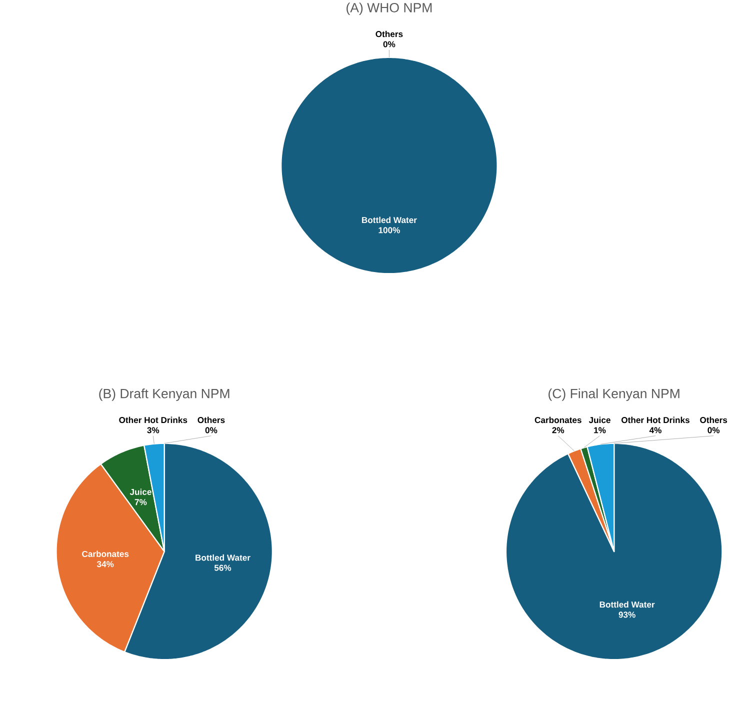 The image size is (730, 719). Describe the element at coordinates (223, 567) in the screenshot. I see `data-label: 56%` at that location.